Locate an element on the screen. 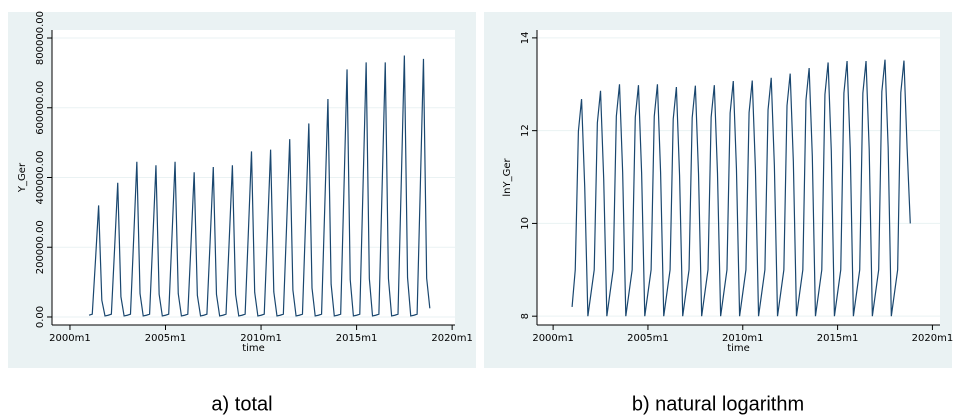 Image resolution: width=956 pixels, height=417 pixels. y-tick-label: 800000.00 is located at coordinates (40, 38).